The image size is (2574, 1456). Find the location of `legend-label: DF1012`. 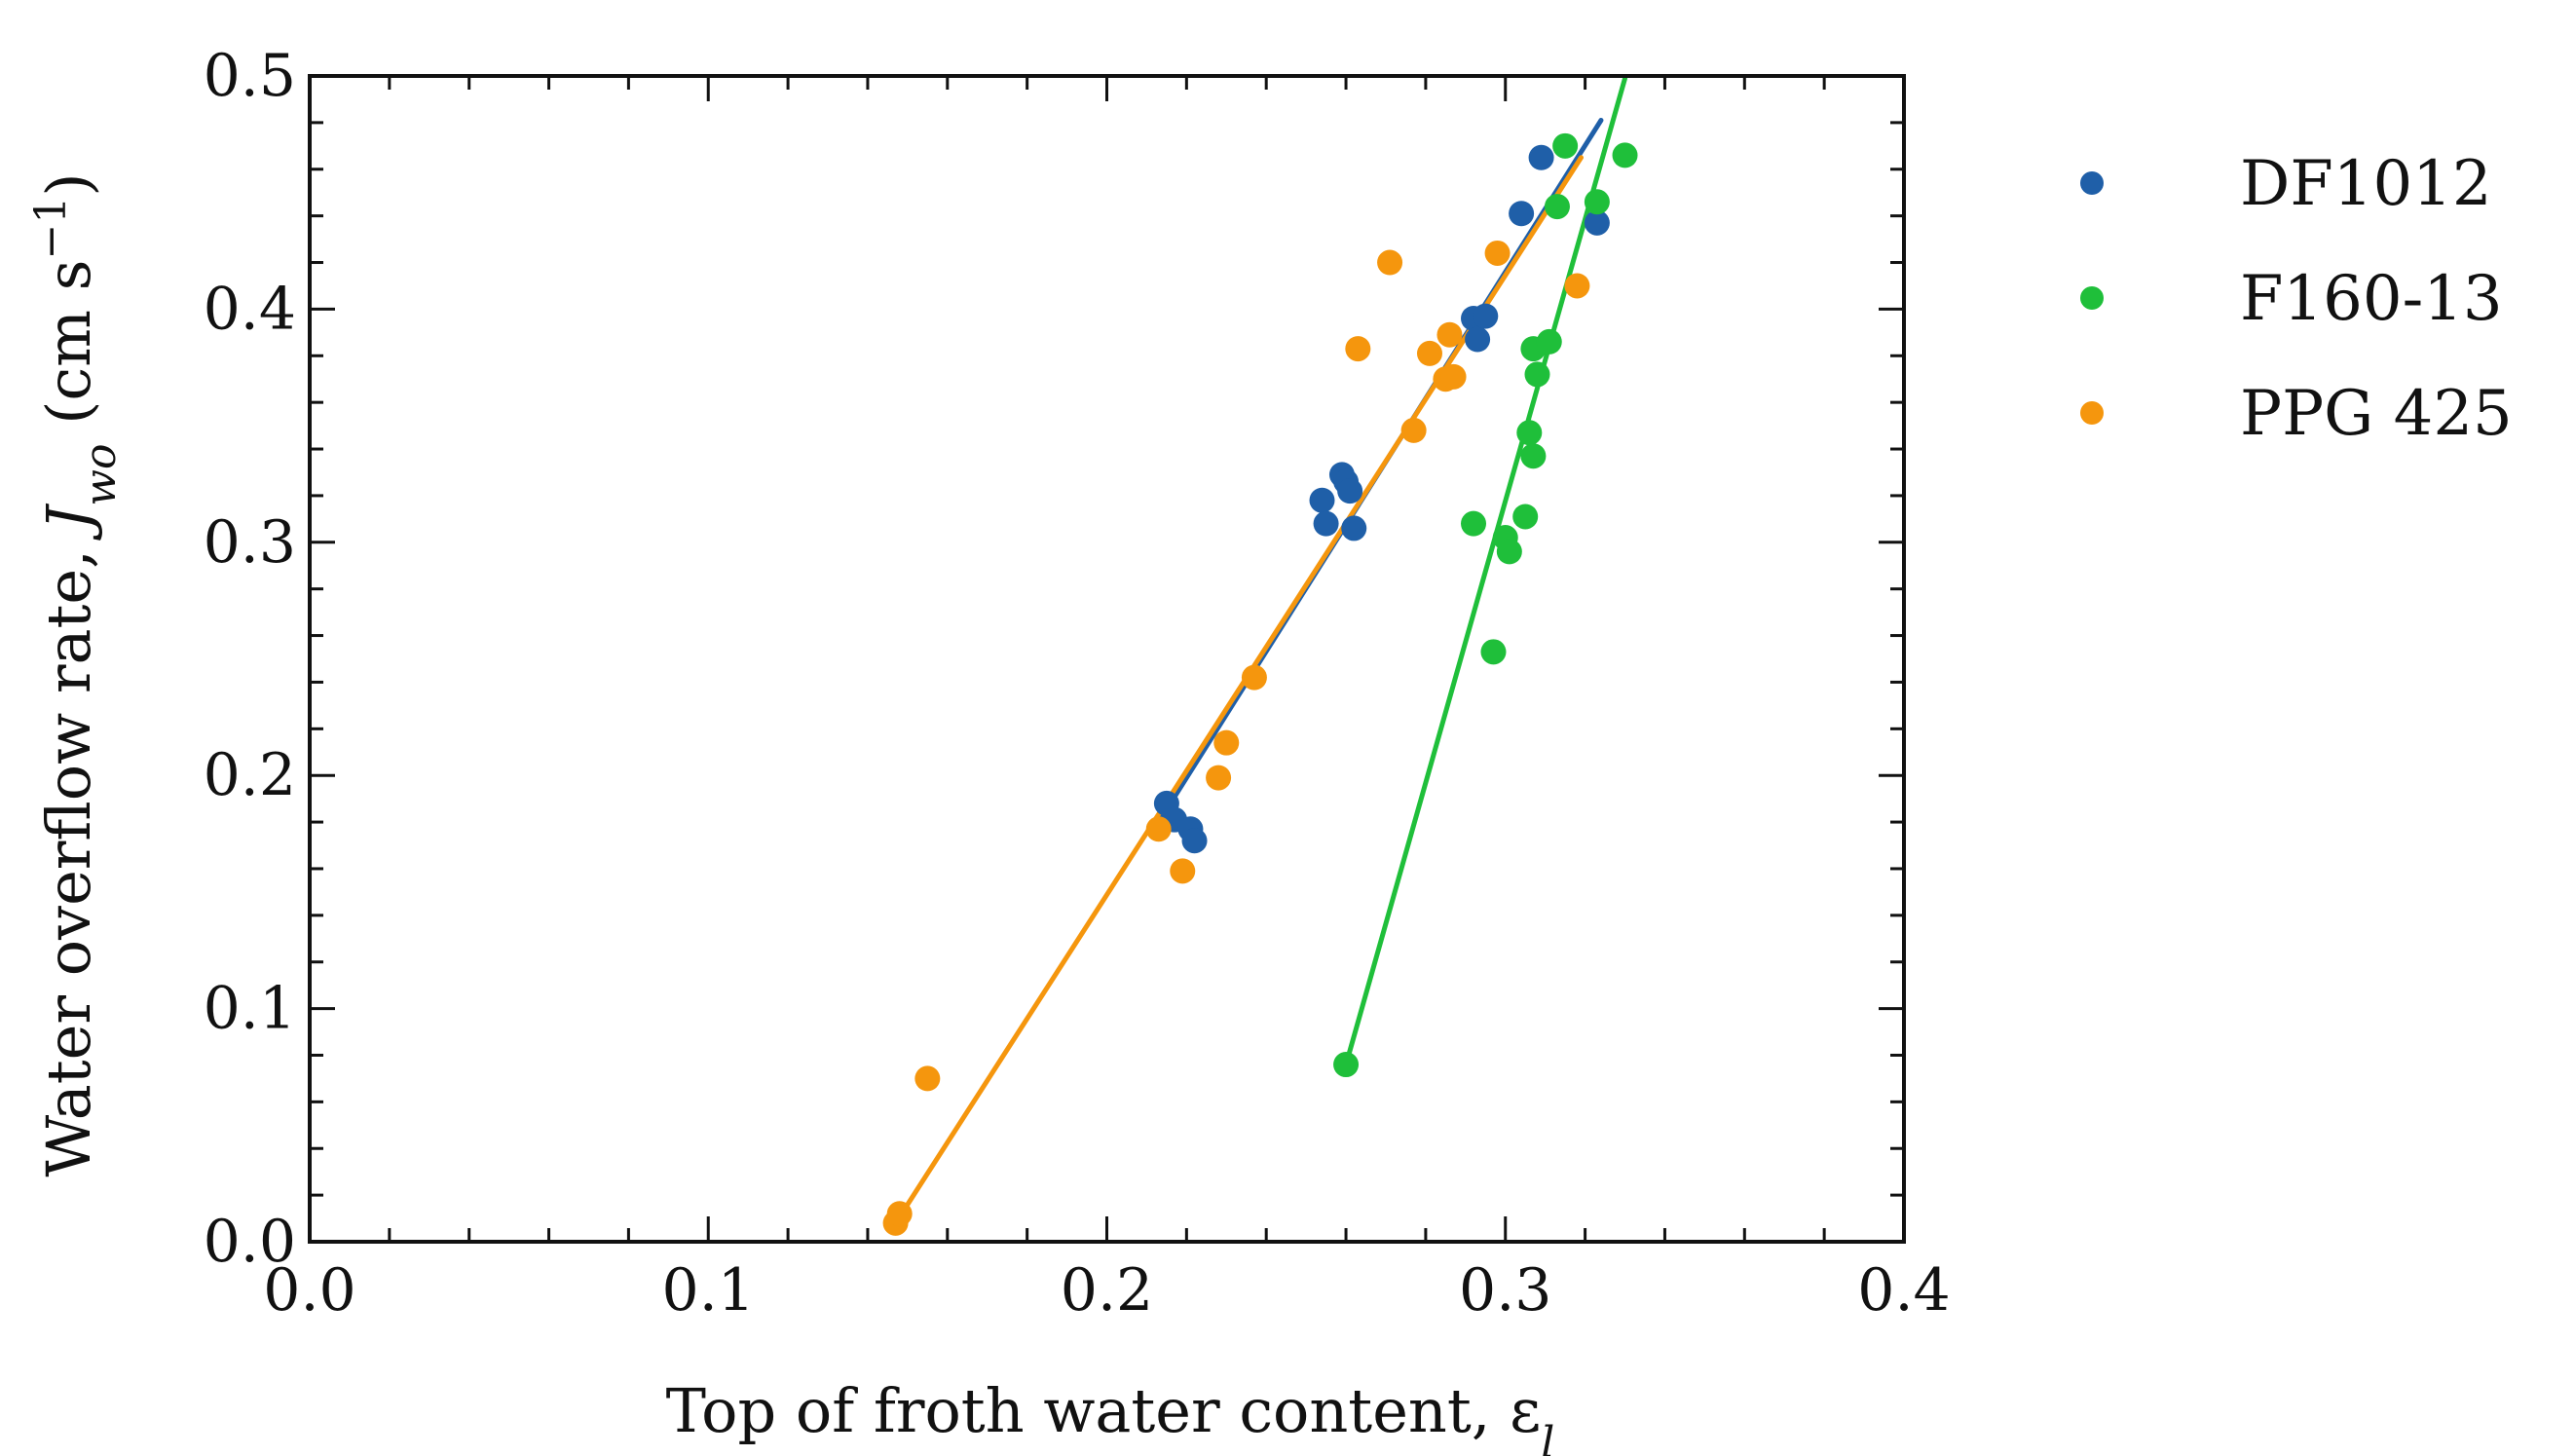

legend-label: DF1012 is located at coordinates (2366, 184).